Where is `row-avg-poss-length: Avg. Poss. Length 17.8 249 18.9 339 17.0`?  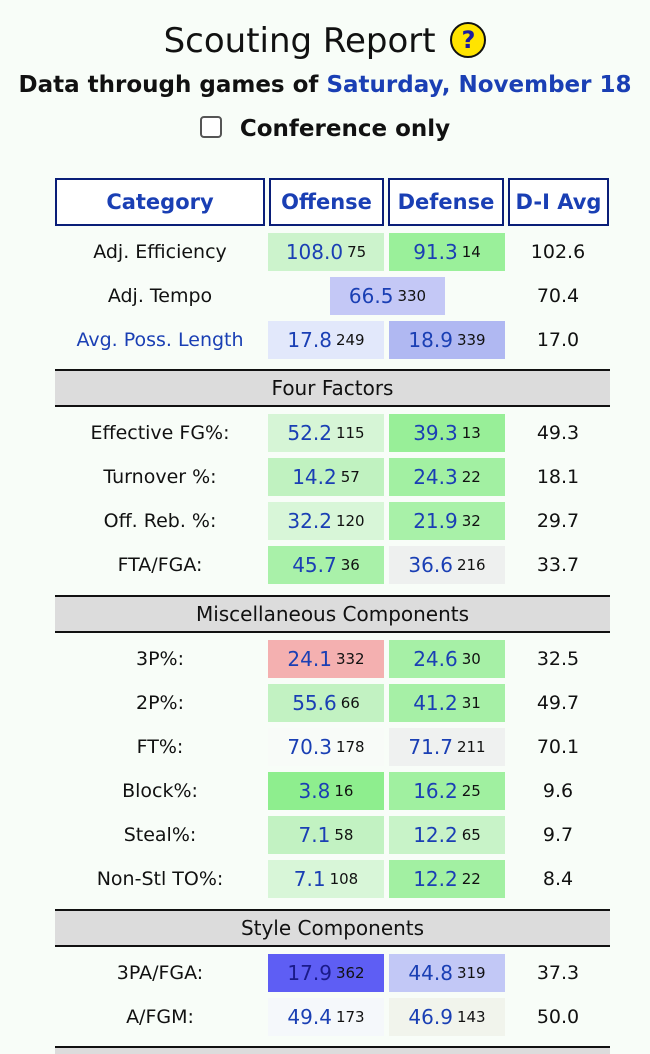 row-avg-poss-length: Avg. Poss. Length 17.8 249 18.9 339 17.0 is located at coordinates (332, 340).